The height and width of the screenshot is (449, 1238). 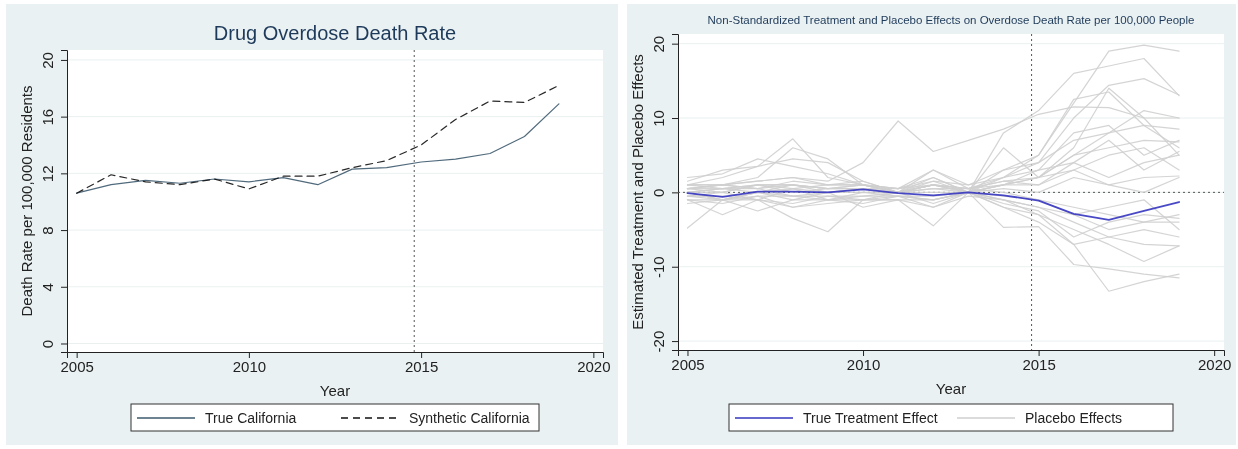 What do you see at coordinates (658, 267) in the screenshot?
I see `y-tick-label: -10` at bounding box center [658, 267].